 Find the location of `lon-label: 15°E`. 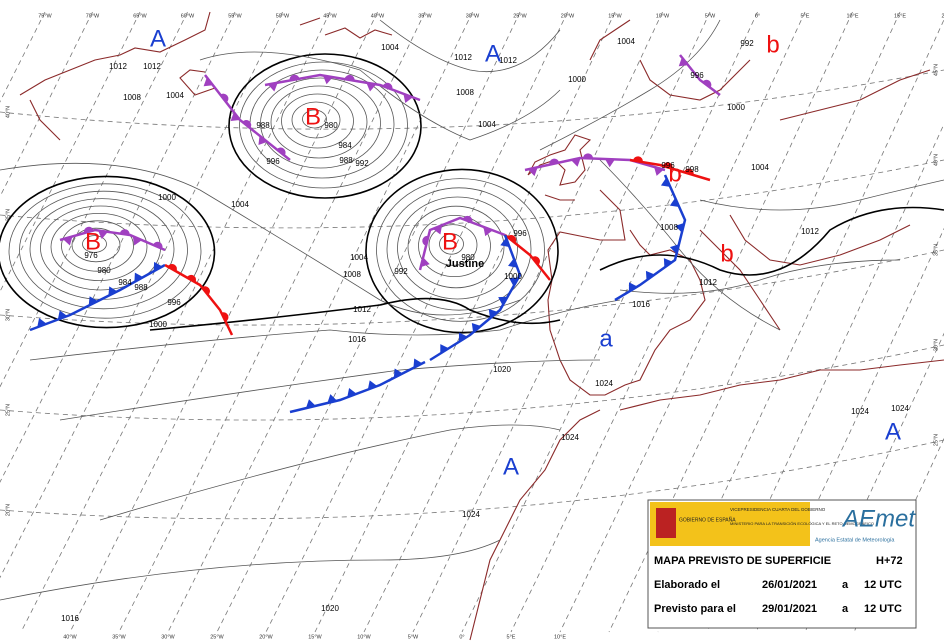

lon-label: 15°E is located at coordinates (900, 16).